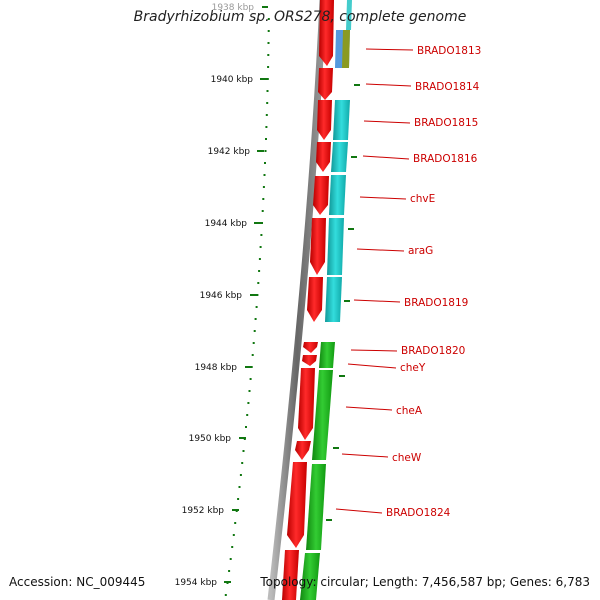  Describe the element at coordinates (422, 199) in the screenshot. I see `gene-label: chvE` at that location.